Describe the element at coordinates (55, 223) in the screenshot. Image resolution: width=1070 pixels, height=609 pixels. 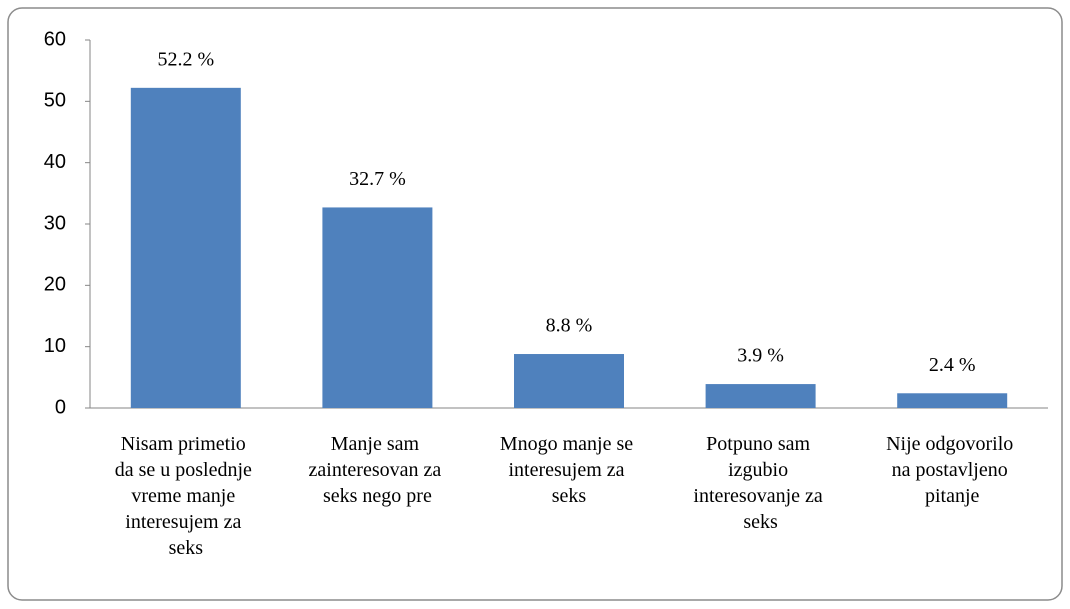
I see `y-tick-label: 30` at that location.